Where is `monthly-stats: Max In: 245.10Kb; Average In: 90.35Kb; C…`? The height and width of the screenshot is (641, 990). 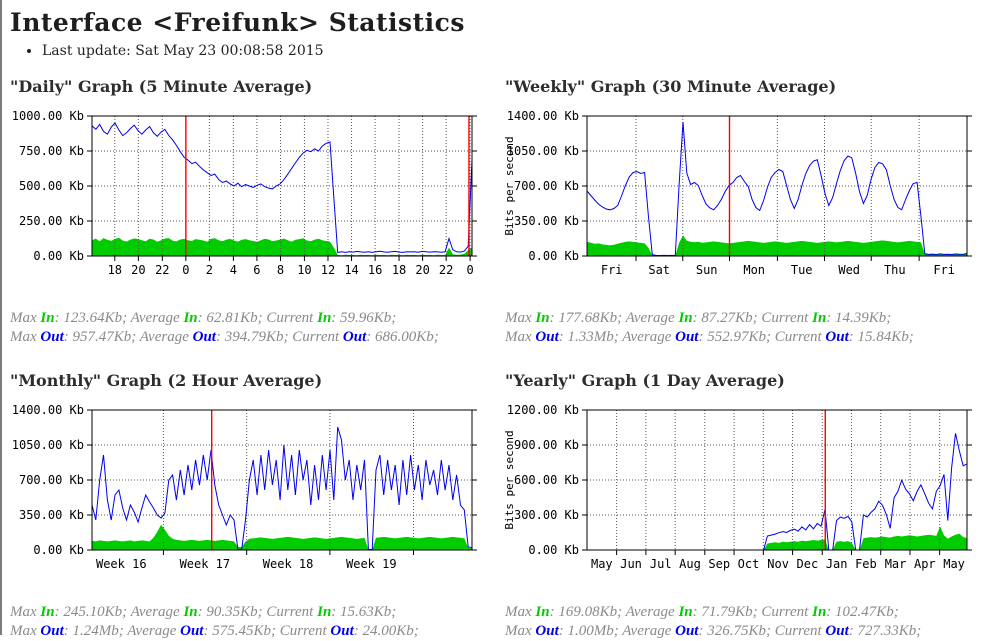
monthly-stats: Max In: 245.10Kb; Average In: 90.35Kb; C… is located at coordinates (255, 622).